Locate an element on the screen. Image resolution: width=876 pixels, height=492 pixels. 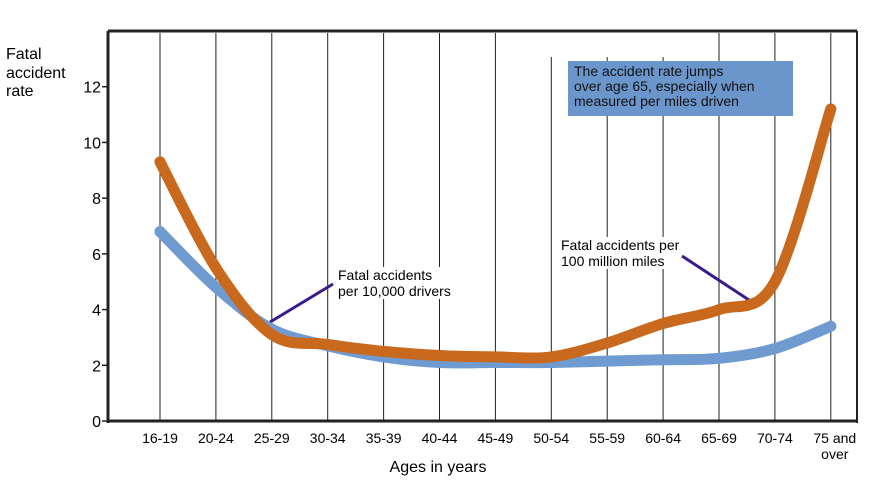
x-tick-label-35-39: 35-39 is located at coordinates (384, 438).